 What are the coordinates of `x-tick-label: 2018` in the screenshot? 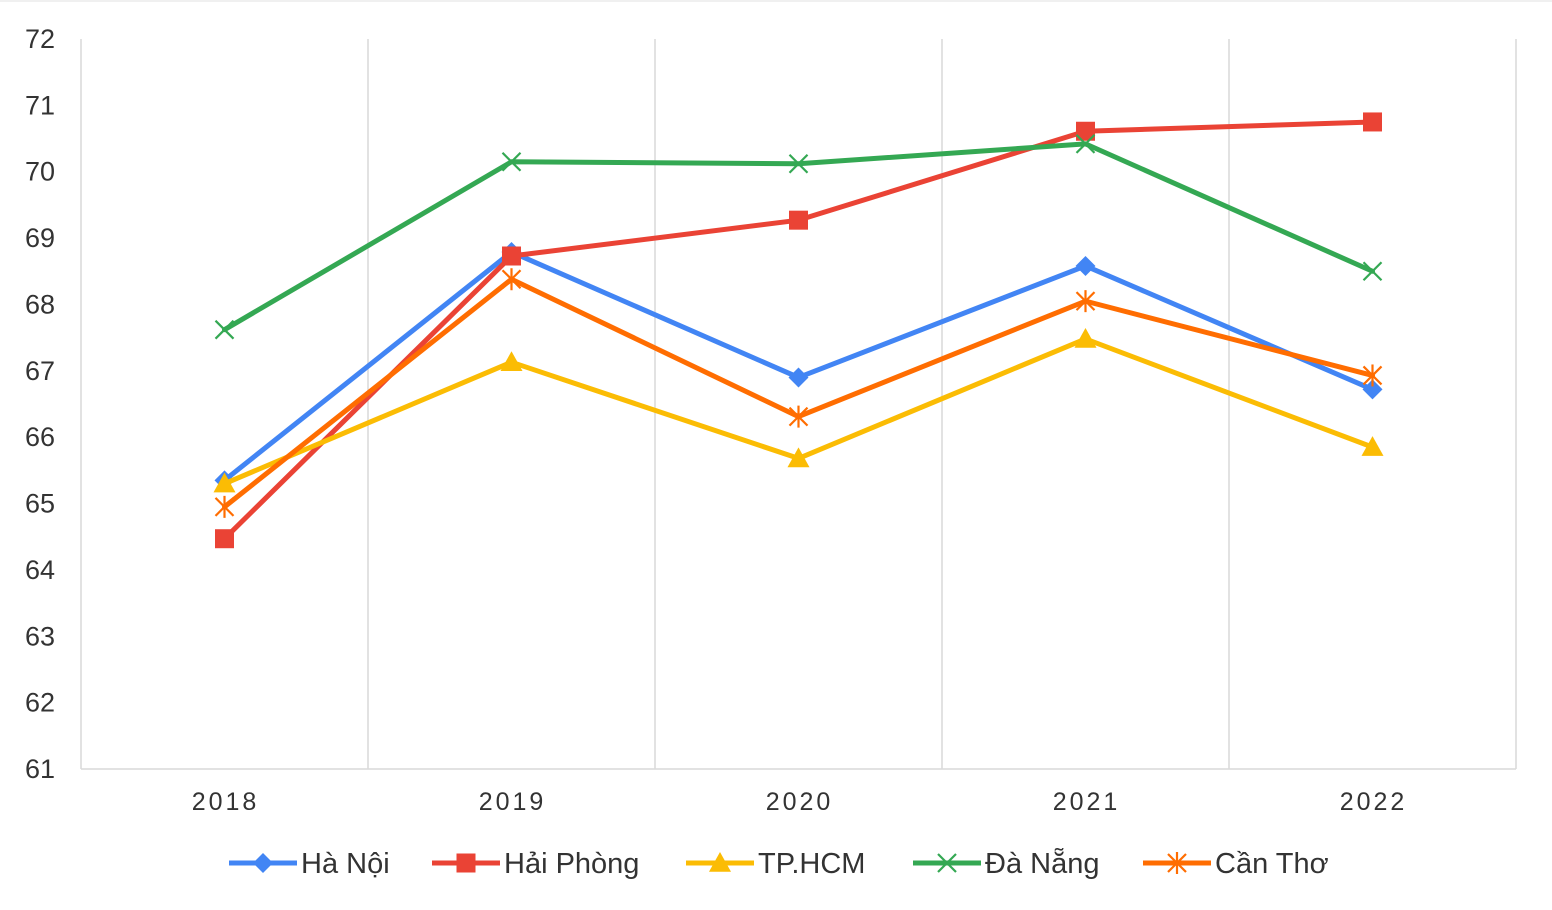 It's located at (226, 802).